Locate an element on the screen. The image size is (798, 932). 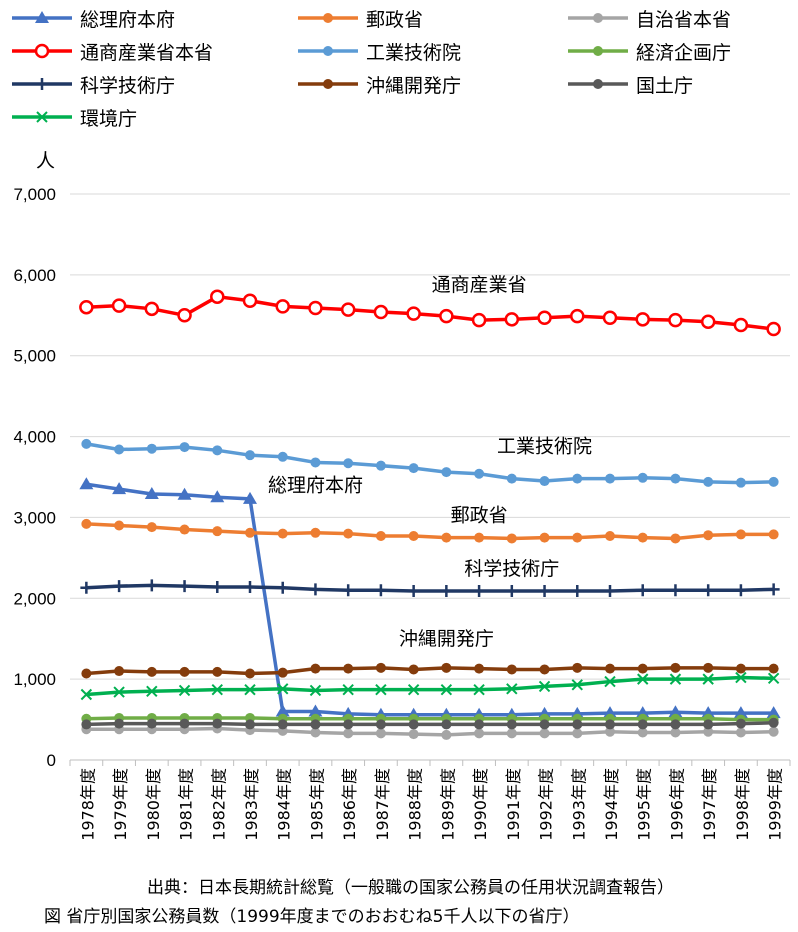
figure-caption: 図 省庁別国家公務員数（1999年度までのおおむね5千人以下の省庁） is located at coordinates (312, 917).